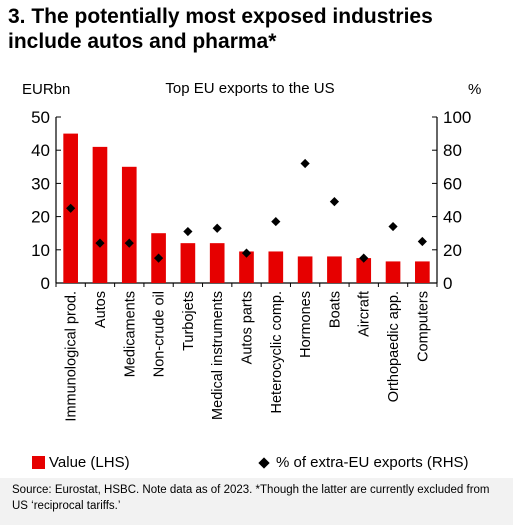  What do you see at coordinates (101, 309) in the screenshot?
I see `x-tick-label: Autos` at bounding box center [101, 309].